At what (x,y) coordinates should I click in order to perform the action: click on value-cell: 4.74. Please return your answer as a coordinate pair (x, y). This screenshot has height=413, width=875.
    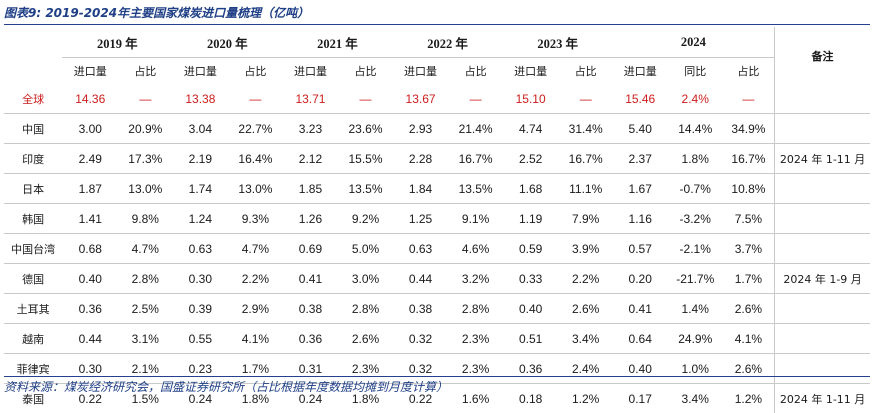
    Looking at the image, I should click on (531, 129).